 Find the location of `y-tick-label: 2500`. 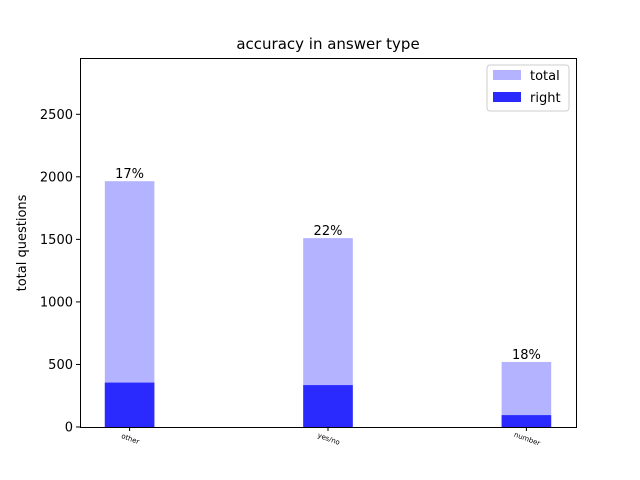

y-tick-label: 2500 is located at coordinates (56, 115).